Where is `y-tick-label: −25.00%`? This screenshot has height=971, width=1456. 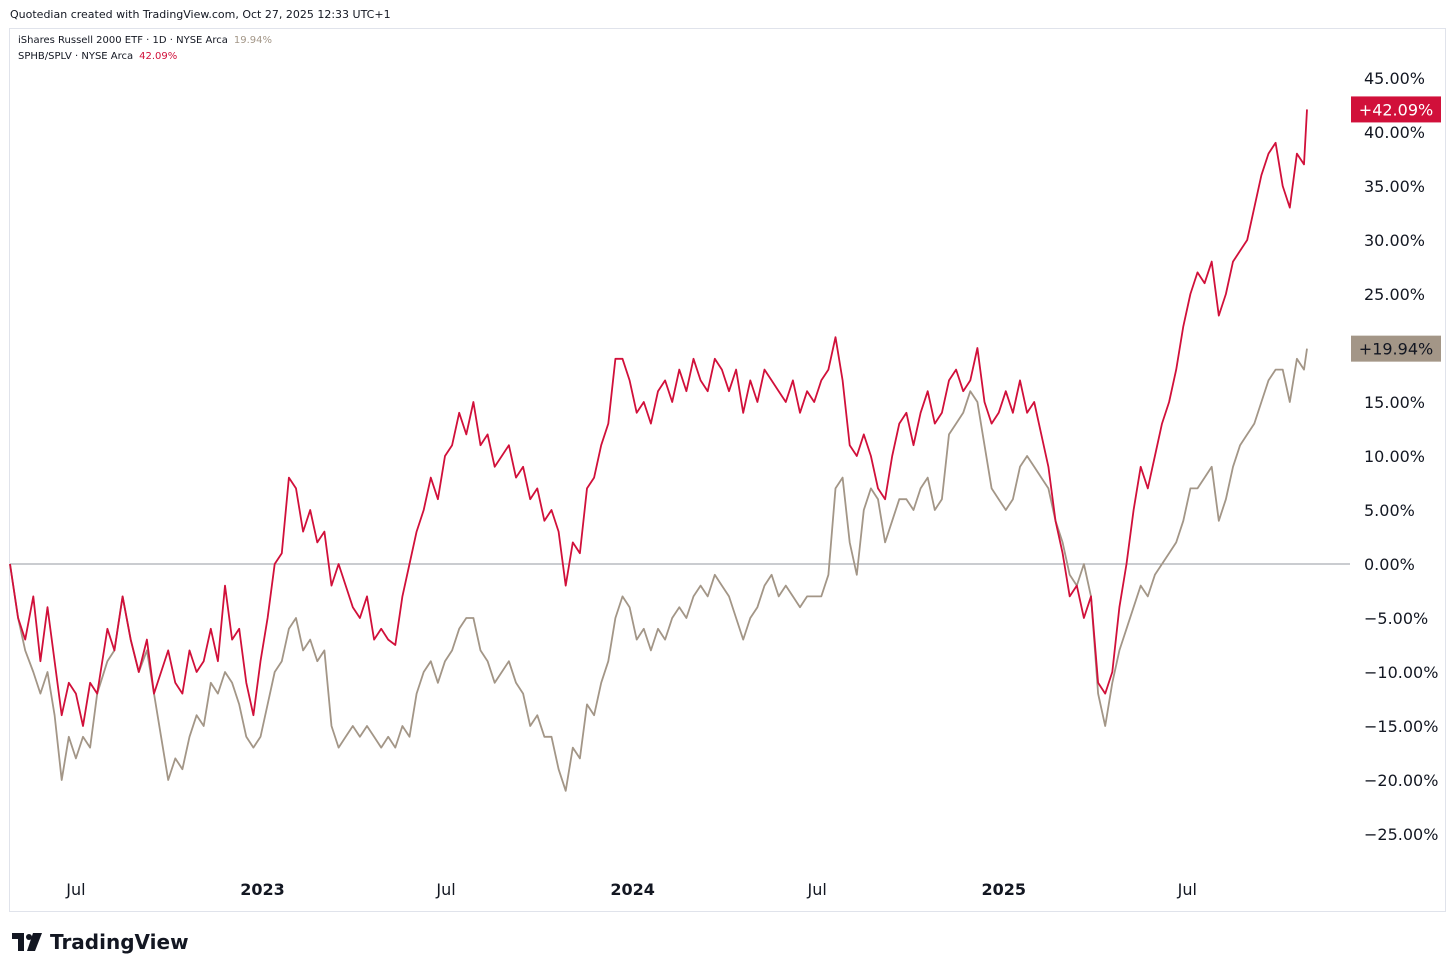
y-tick-label: −25.00% is located at coordinates (1401, 834).